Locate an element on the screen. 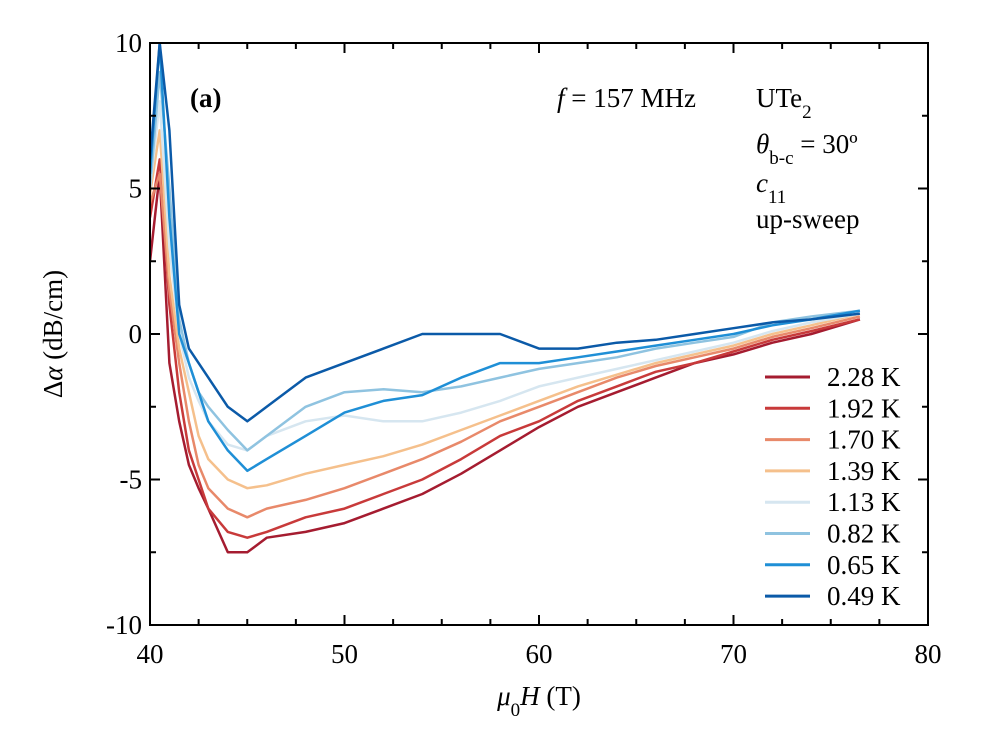 This screenshot has width=996, height=747. legend-label: 0.49 K is located at coordinates (864, 596).